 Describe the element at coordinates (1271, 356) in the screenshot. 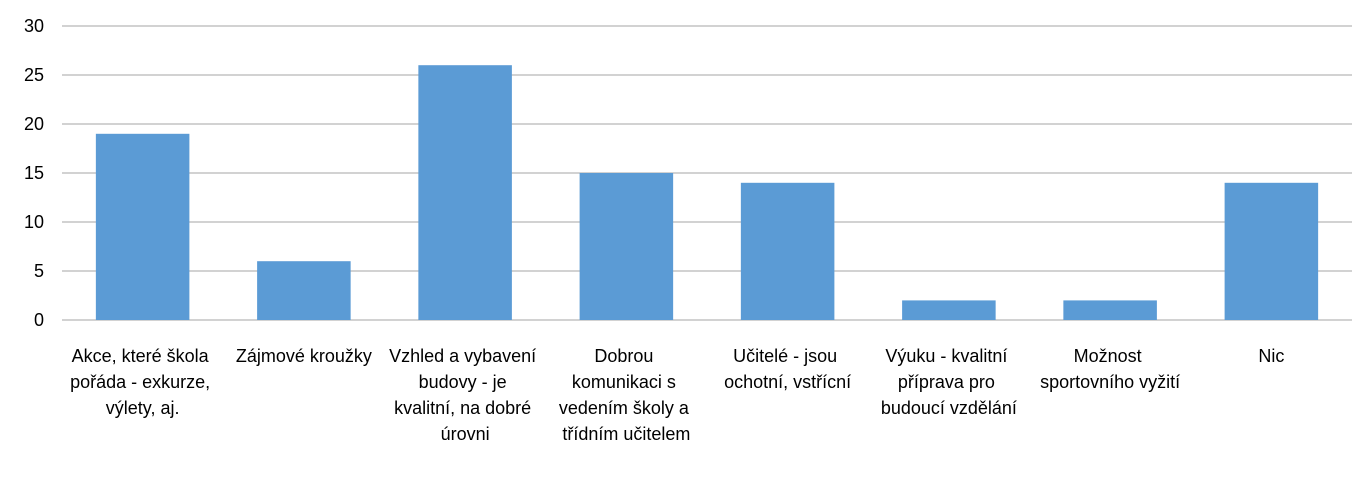

I see `x-tick-label: Nic` at that location.